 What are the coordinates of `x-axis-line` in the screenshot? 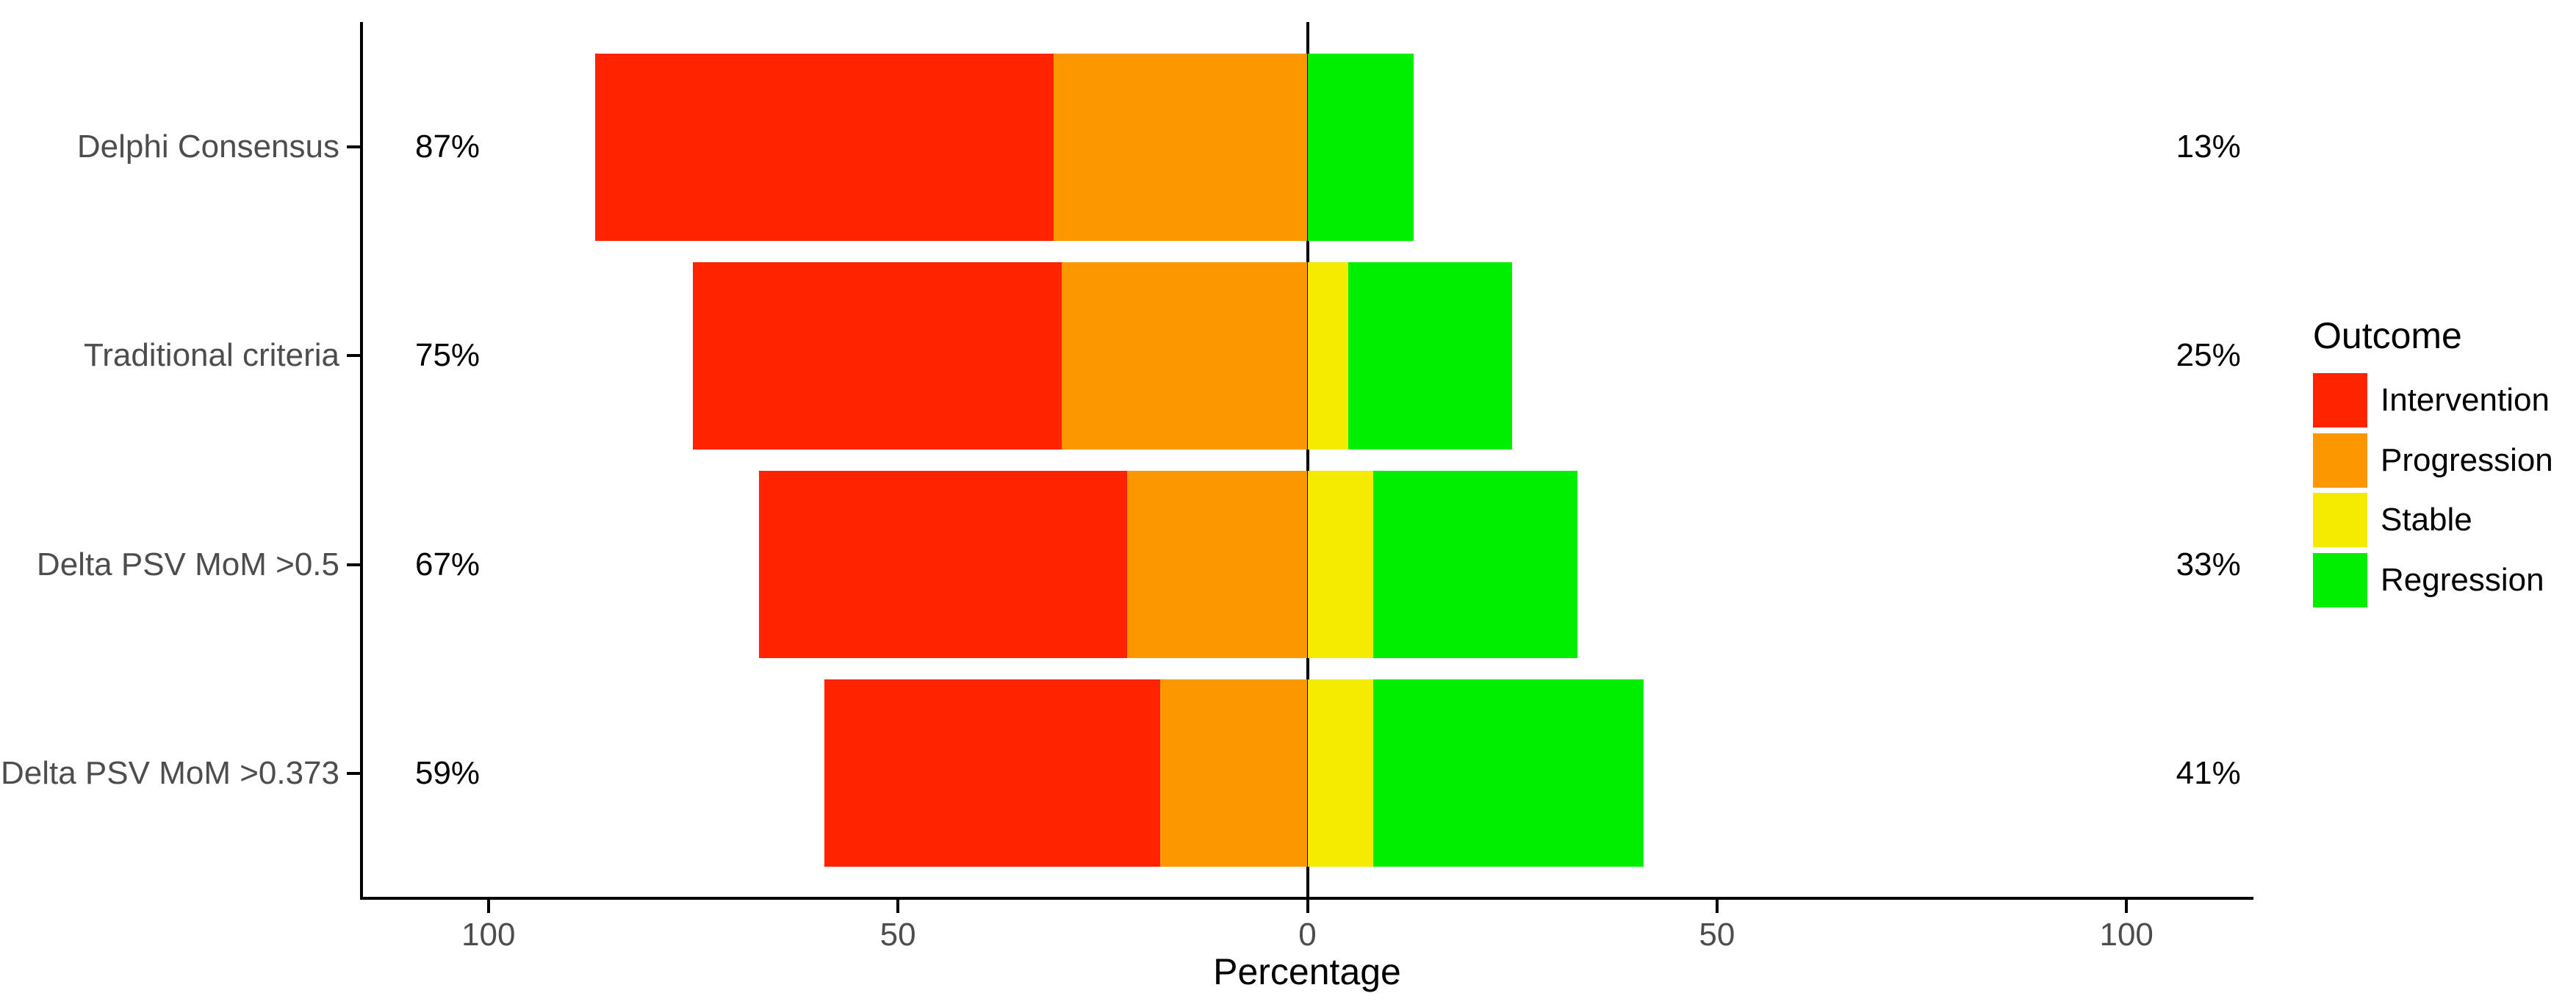 It's located at (1306, 898).